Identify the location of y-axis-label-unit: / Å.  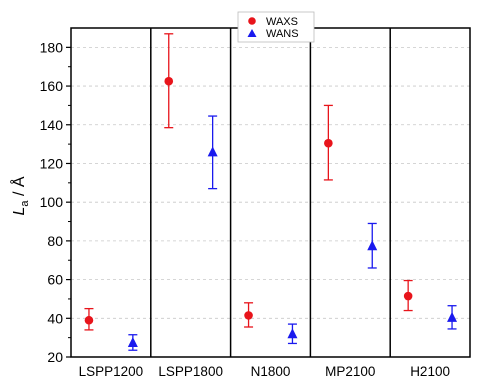
(18, 188).